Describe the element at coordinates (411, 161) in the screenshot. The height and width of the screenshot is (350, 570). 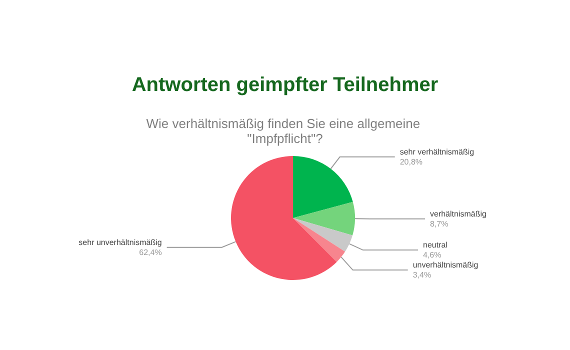
I see `data-label: 20,8%` at that location.